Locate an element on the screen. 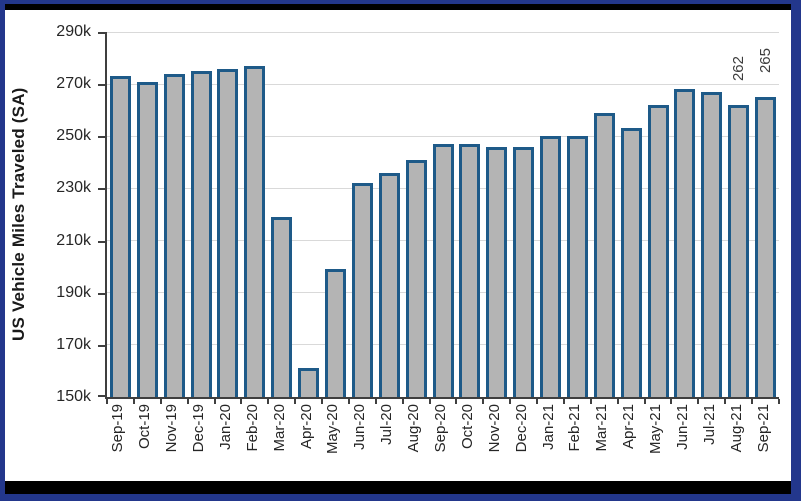 This screenshot has width=801, height=501. y-axis-tick-labels: 150k 170k 190k 210k 230k 250k 270k 290k is located at coordinates (48, 214).